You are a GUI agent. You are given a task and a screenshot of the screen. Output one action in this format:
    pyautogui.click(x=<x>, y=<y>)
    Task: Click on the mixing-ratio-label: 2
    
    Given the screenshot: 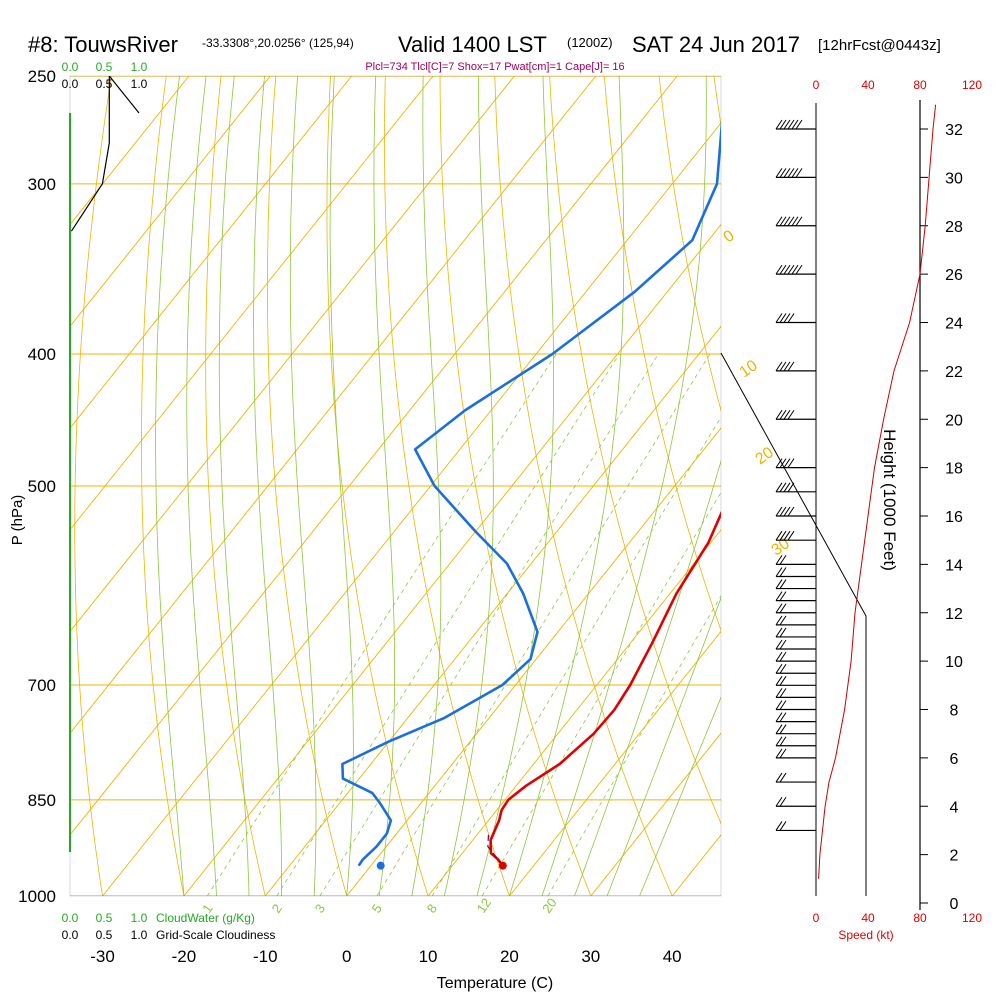 What is the action you would take?
    pyautogui.click(x=277, y=908)
    